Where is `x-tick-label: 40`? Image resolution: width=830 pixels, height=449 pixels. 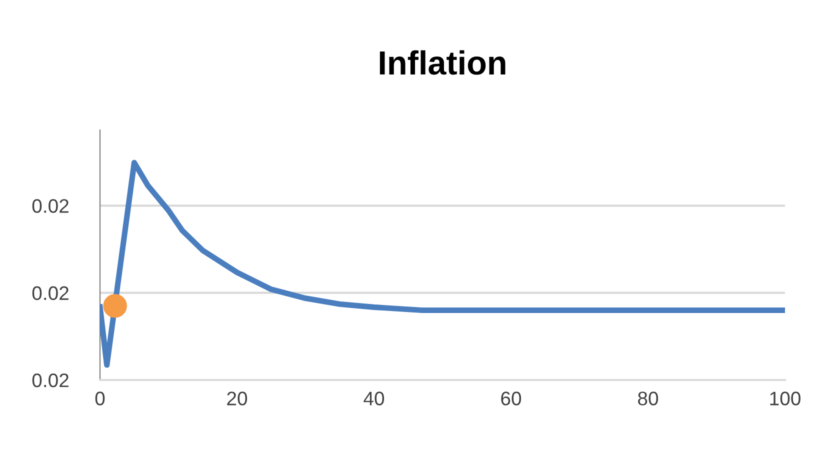
x-tick-label: 40 is located at coordinates (374, 399).